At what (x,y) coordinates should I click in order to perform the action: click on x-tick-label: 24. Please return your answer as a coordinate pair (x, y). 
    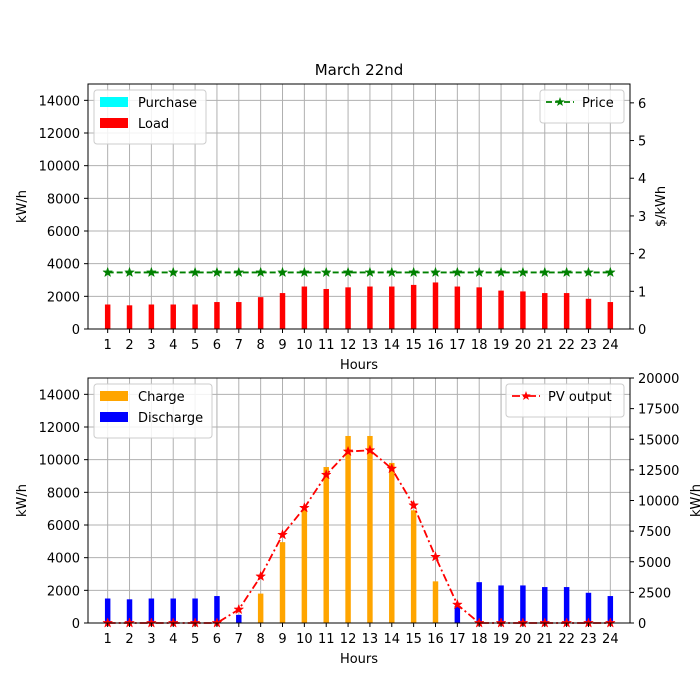
    Looking at the image, I should click on (610, 345).